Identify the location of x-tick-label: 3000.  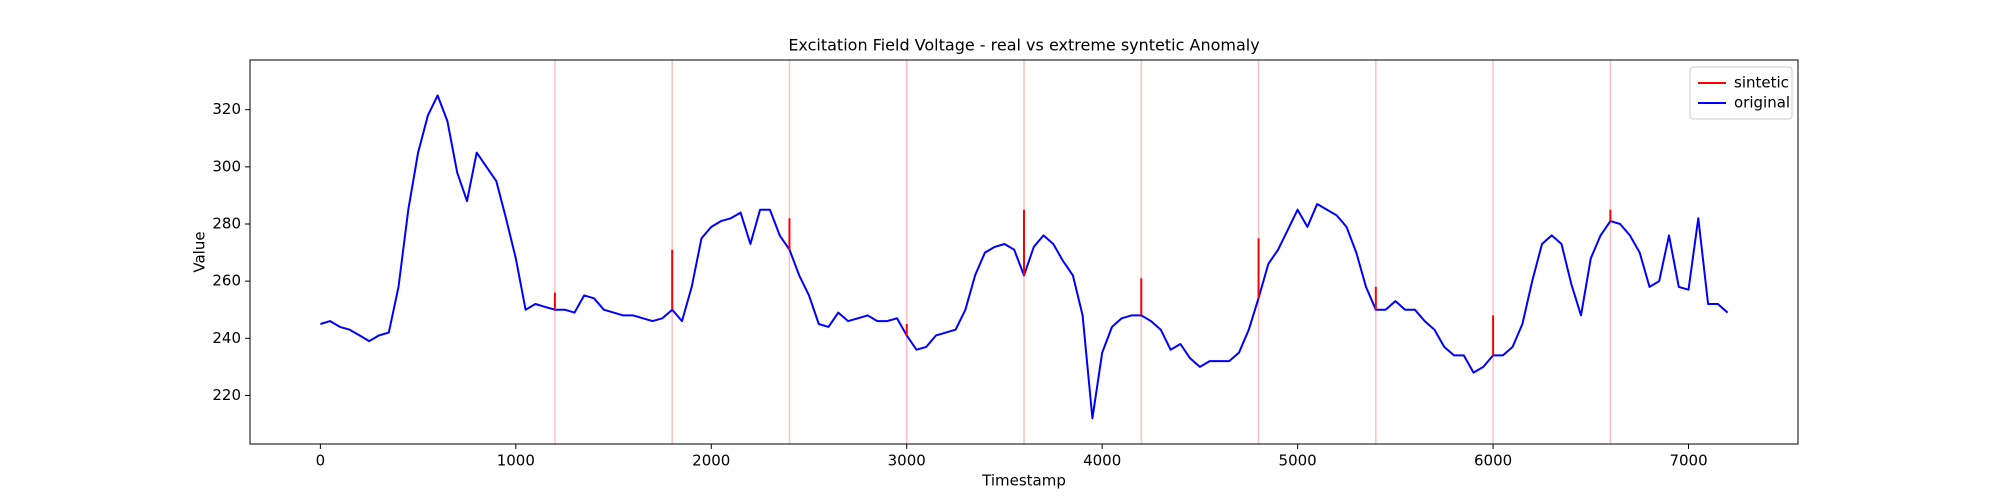
(907, 461).